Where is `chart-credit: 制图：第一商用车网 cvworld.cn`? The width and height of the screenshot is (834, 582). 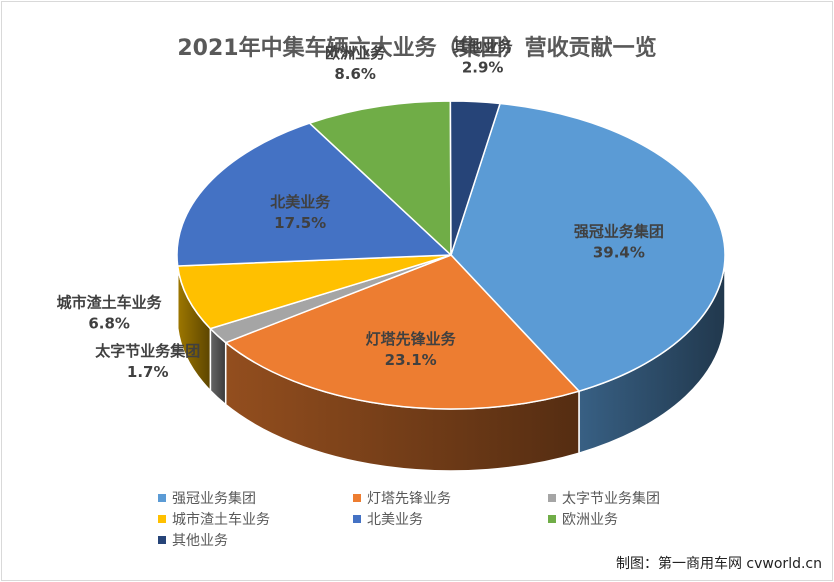
chart-credit: 制图：第一商用车网 cvworld.cn is located at coordinates (718, 564).